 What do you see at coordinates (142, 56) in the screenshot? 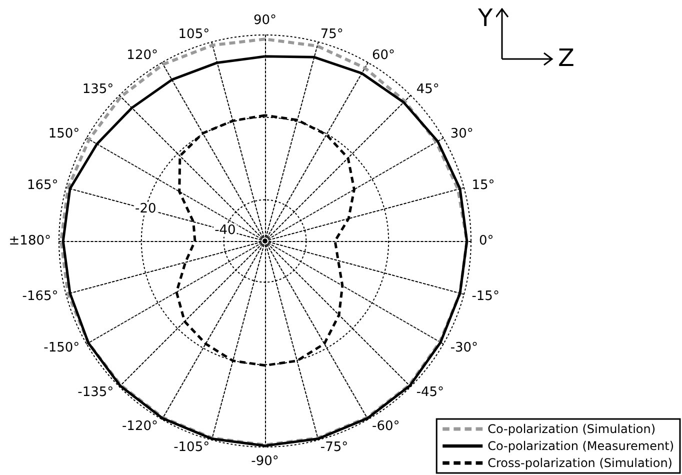
I see `spoke-label: 120°` at bounding box center [142, 56].